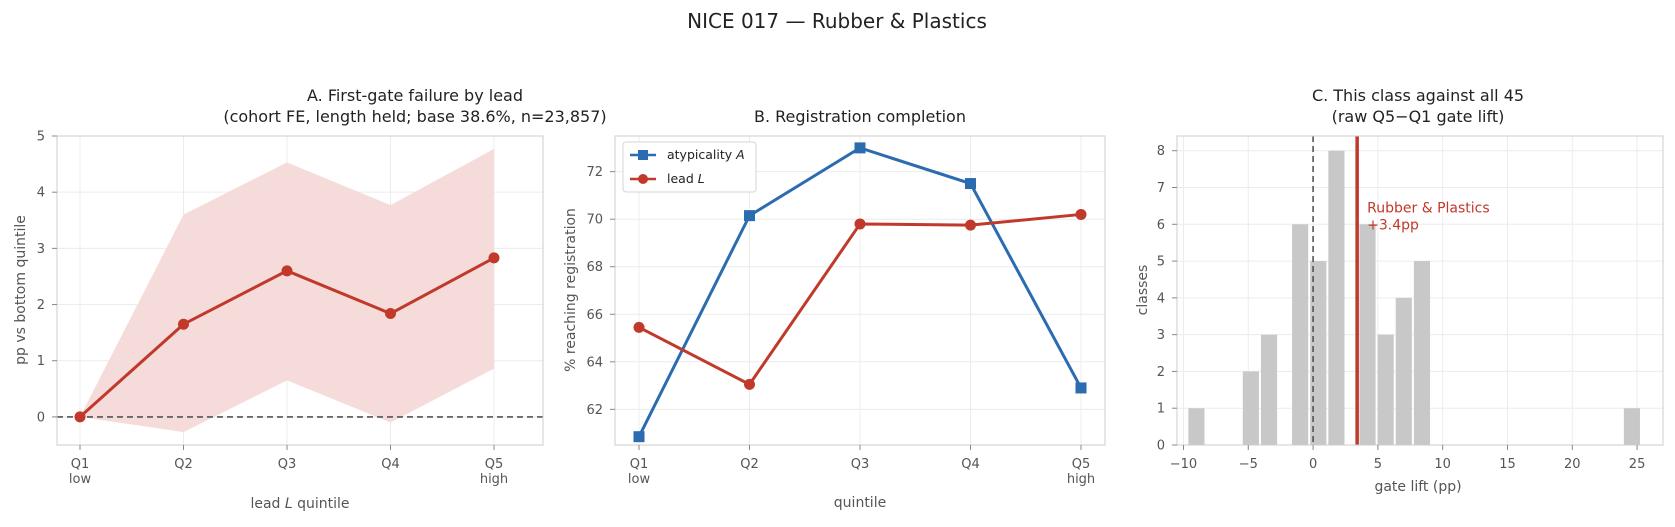  I want to click on panel-b-y-ticks: 62 64 66 68 70 72, so click(600, 291).